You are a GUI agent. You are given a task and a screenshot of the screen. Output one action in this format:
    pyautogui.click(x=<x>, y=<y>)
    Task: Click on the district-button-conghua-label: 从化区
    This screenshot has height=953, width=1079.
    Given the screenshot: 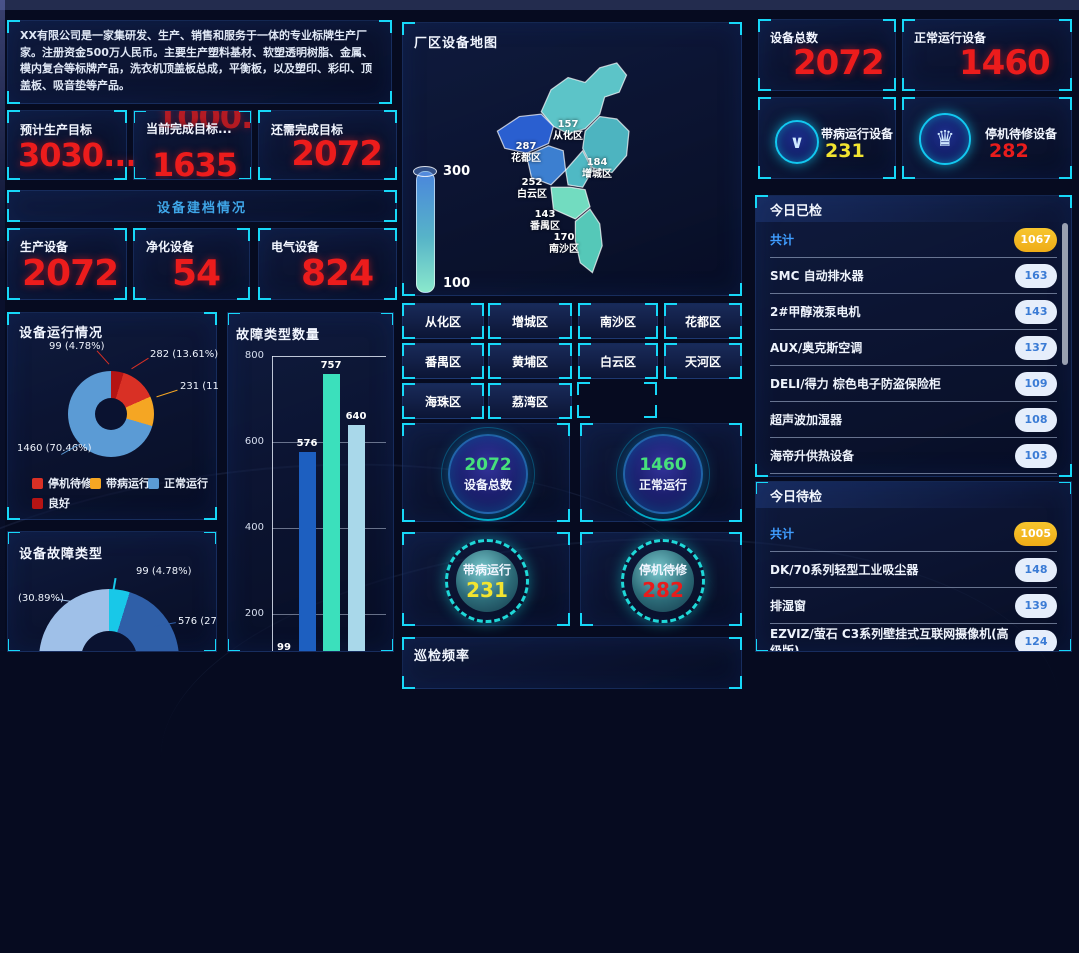 What is the action you would take?
    pyautogui.click(x=442, y=321)
    